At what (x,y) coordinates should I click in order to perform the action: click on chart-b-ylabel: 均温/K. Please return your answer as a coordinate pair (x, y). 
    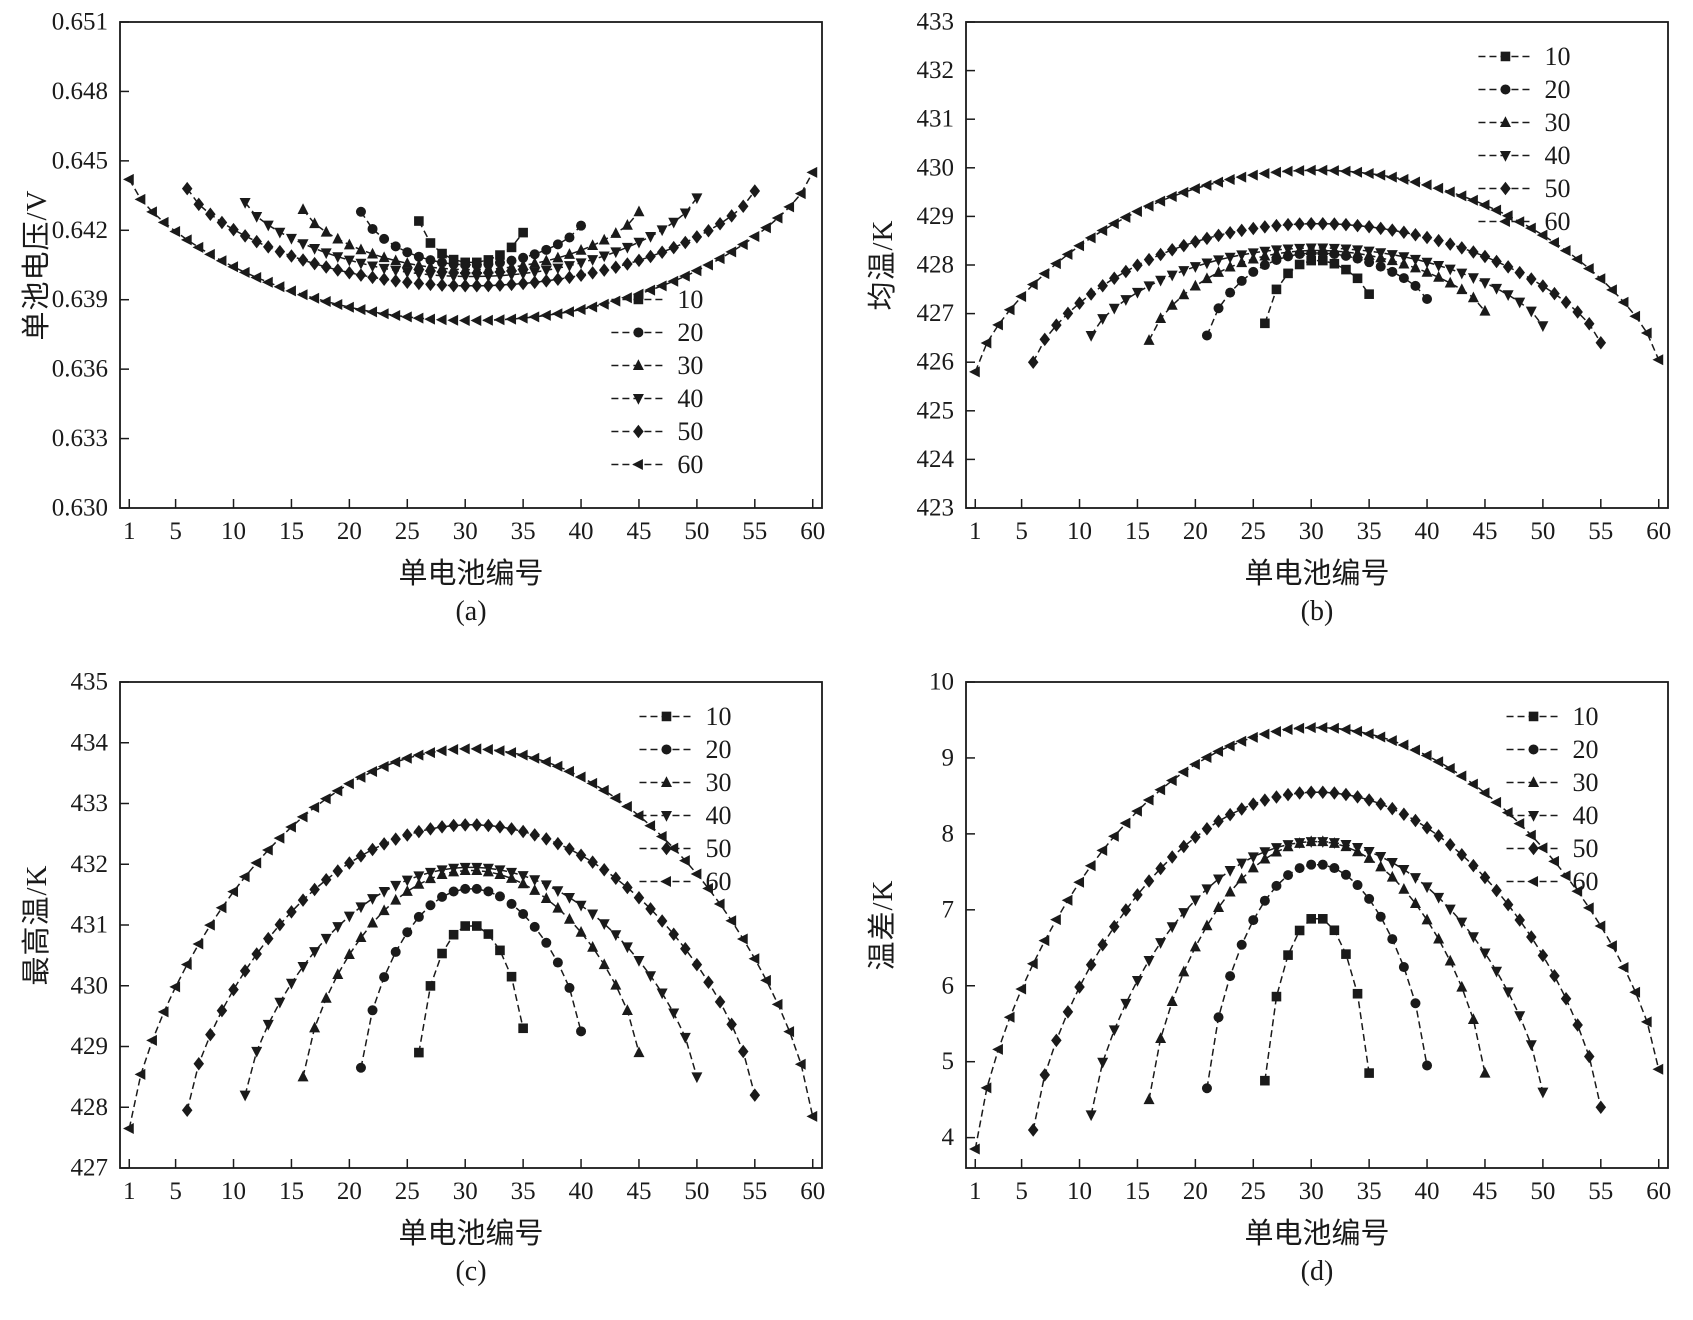
    Looking at the image, I should click on (883, 265).